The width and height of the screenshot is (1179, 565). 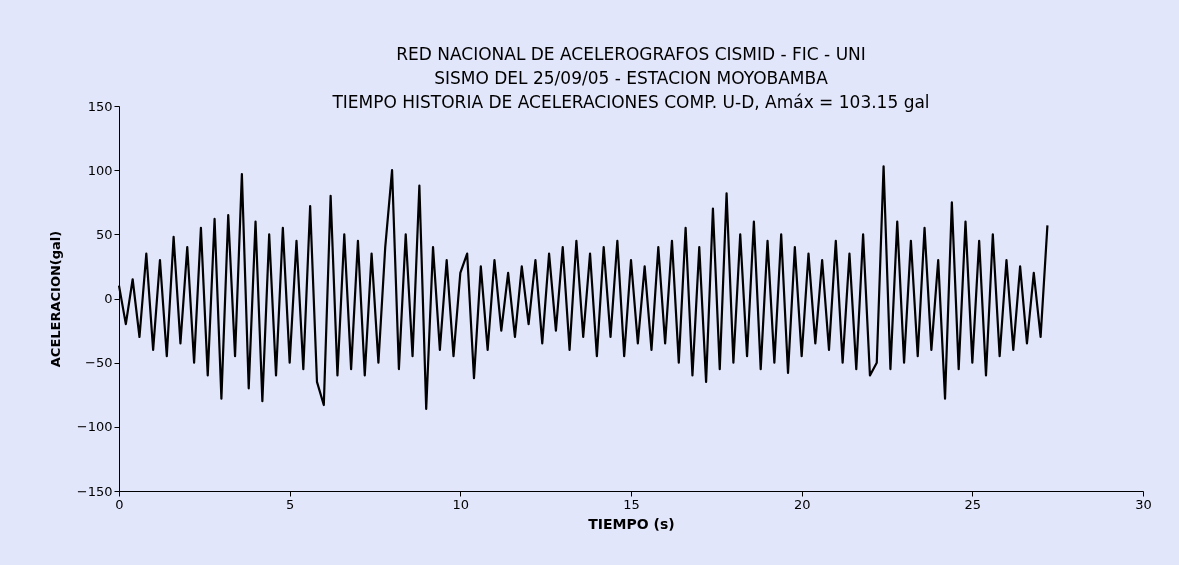 I want to click on y-tick-label: 150, so click(x=100, y=106).